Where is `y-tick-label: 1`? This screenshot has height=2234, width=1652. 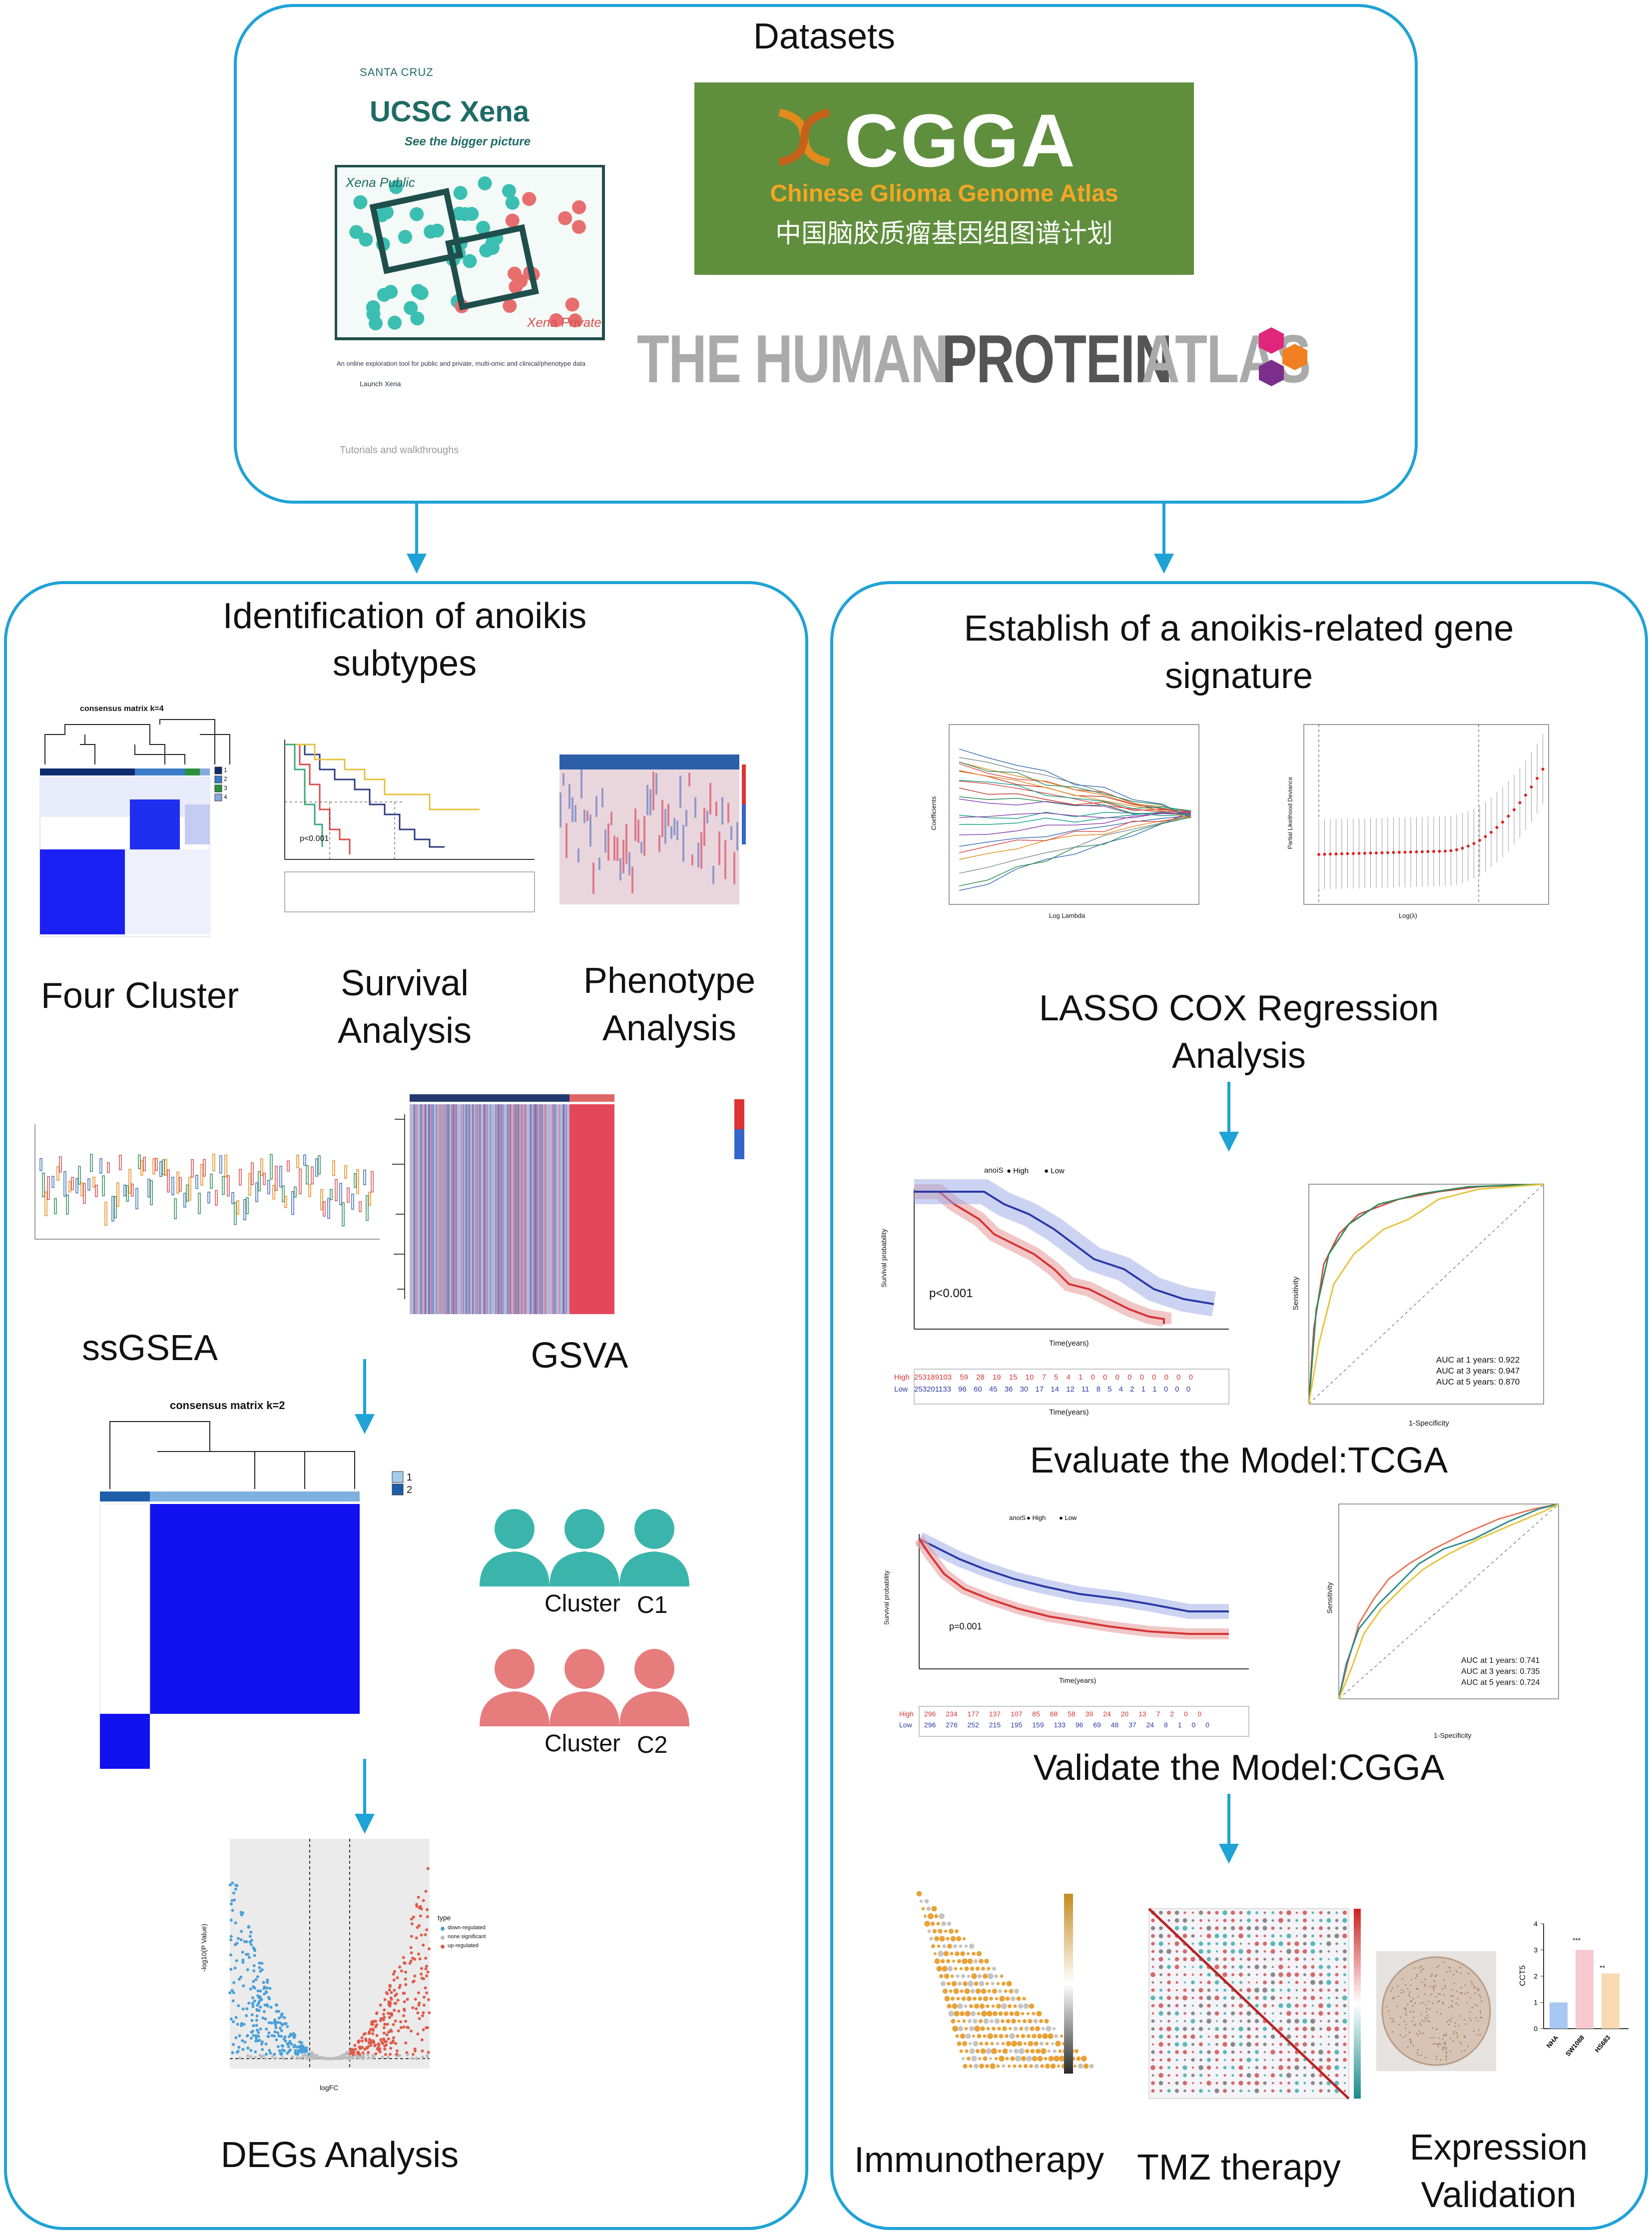
y-tick-label: 1 is located at coordinates (1536, 2003).